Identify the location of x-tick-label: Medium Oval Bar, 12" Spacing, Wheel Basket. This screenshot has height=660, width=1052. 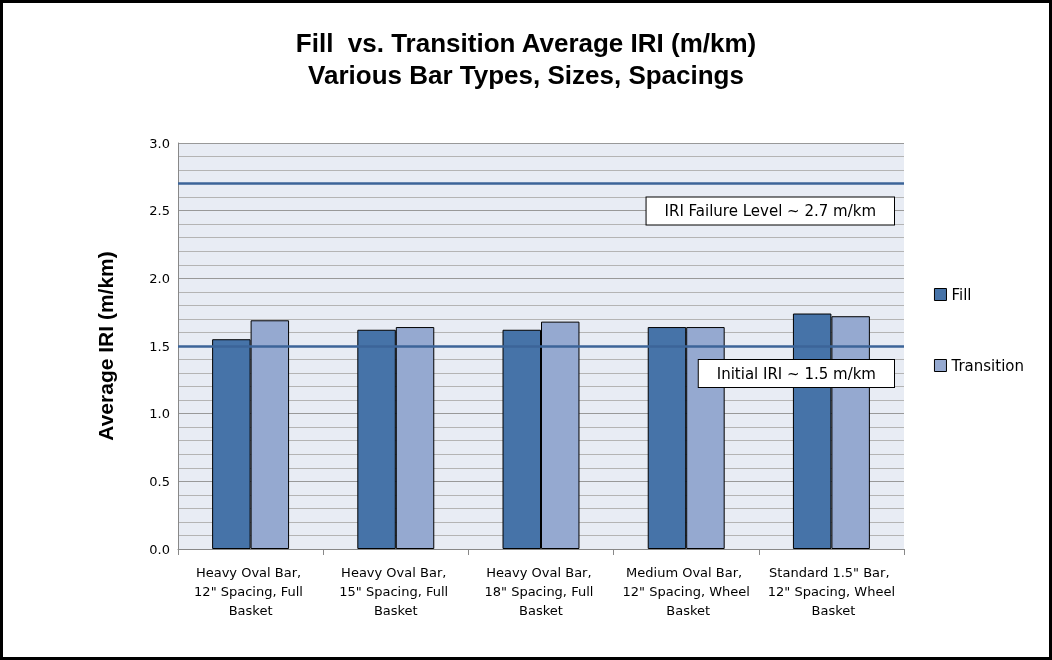
(686, 591).